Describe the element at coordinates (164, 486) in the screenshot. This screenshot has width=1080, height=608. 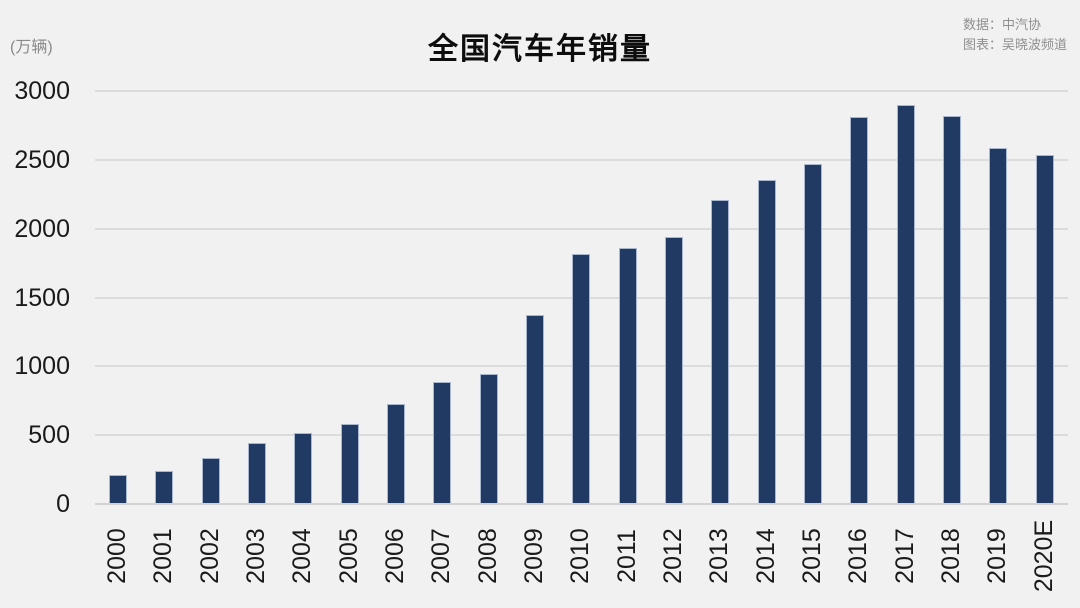
I see `bar-2001` at that location.